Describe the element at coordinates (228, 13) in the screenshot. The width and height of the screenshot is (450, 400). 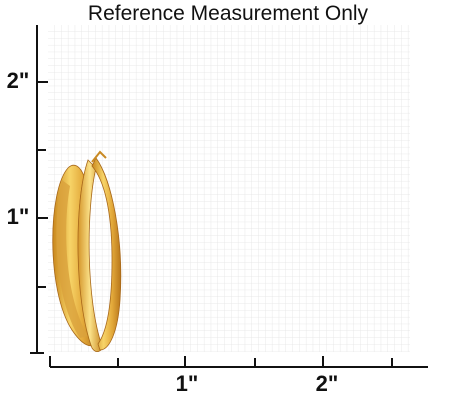
I see `title: Reference Measurement Only` at that location.